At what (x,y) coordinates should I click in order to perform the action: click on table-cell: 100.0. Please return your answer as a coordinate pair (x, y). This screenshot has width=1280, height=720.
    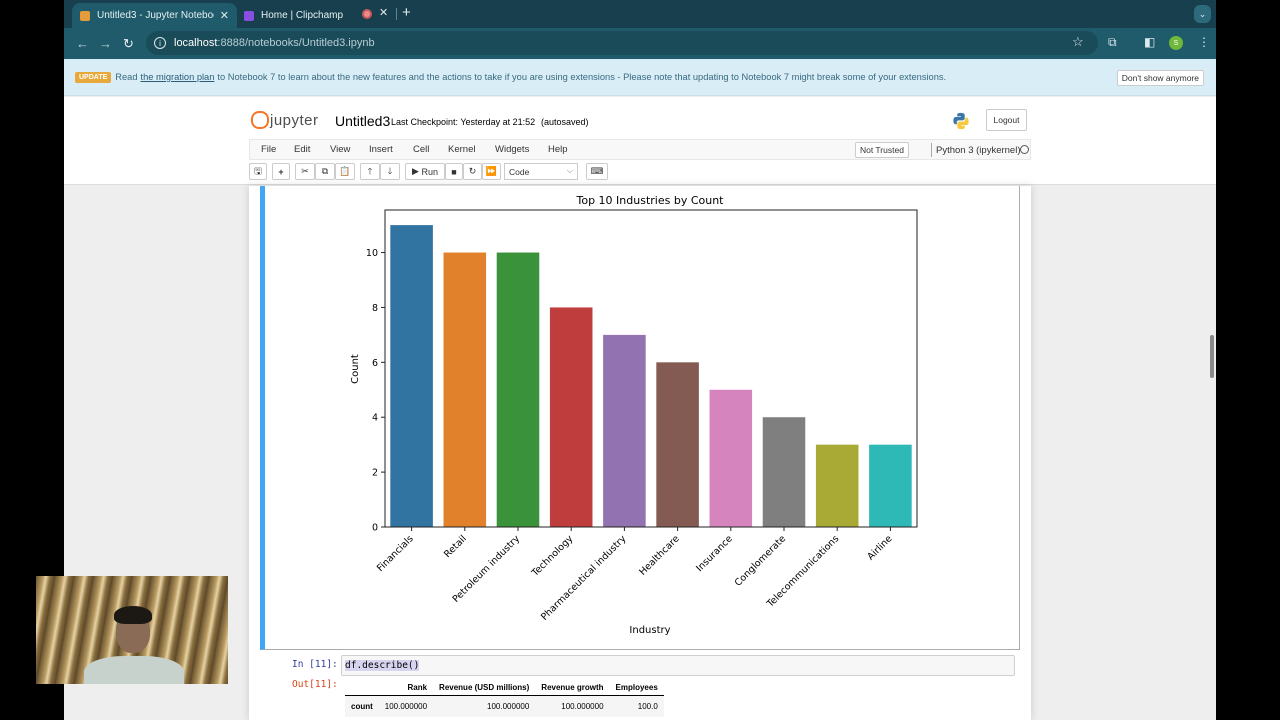
    Looking at the image, I should click on (636, 706).